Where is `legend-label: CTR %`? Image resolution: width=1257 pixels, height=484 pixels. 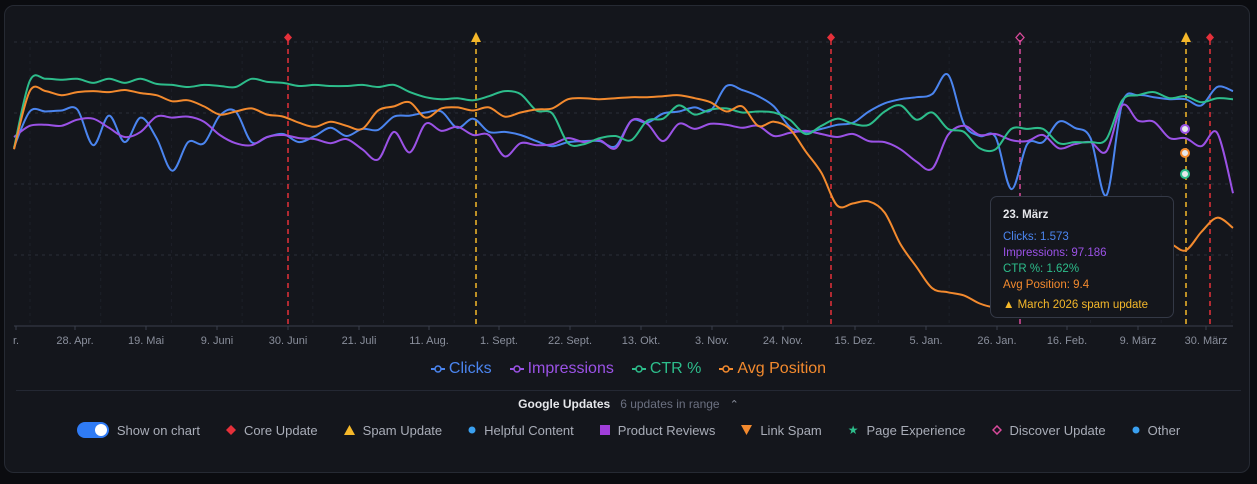 legend-label: CTR % is located at coordinates (675, 368).